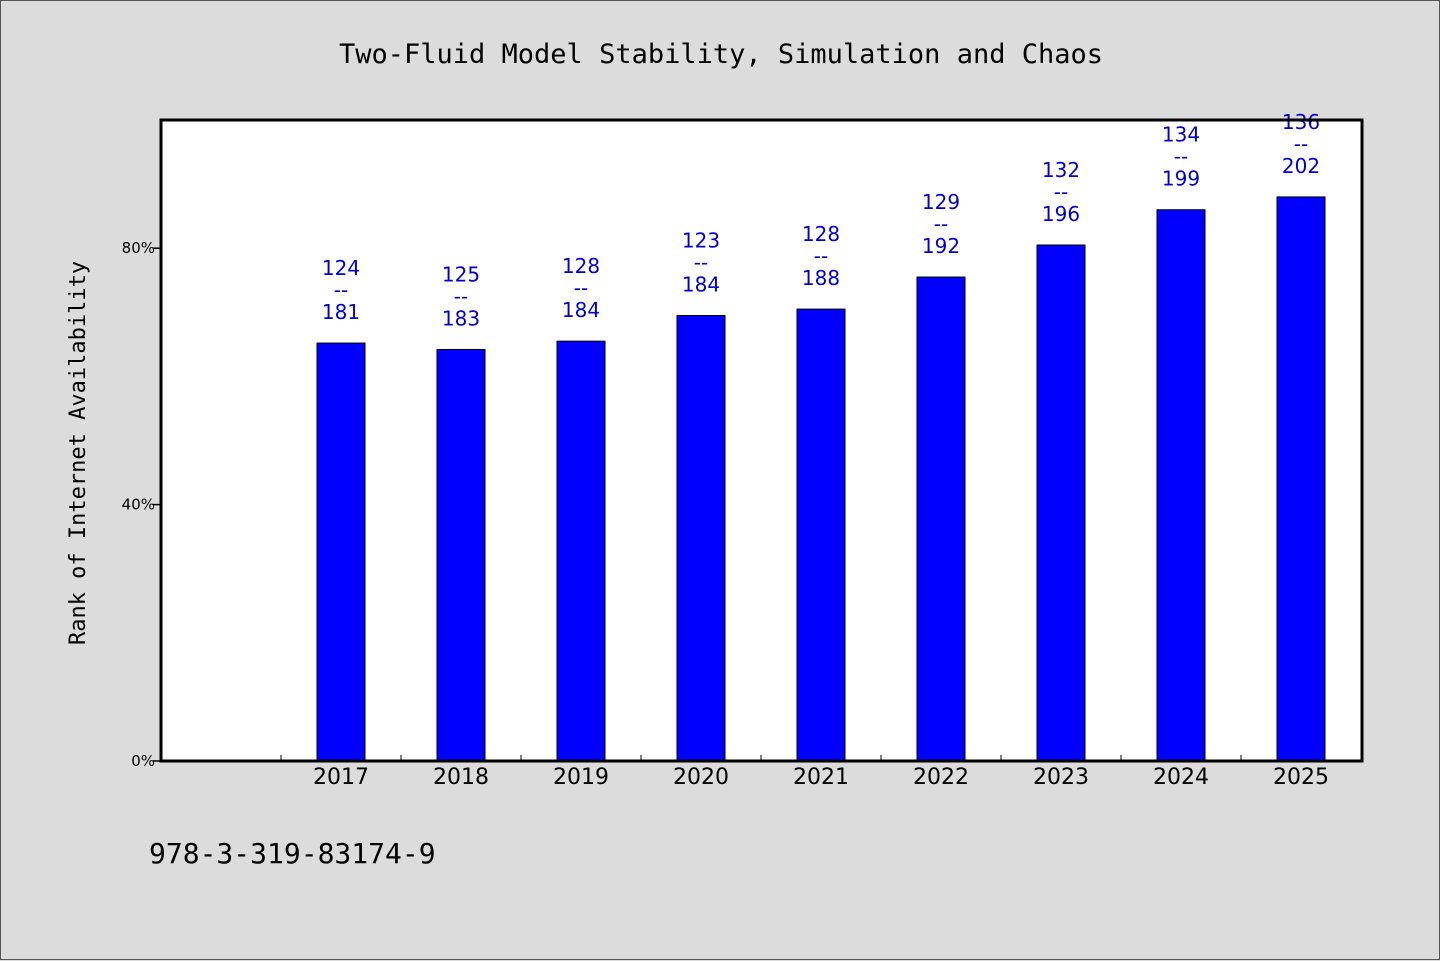  I want to click on x-tick-label: 2017, so click(341, 777).